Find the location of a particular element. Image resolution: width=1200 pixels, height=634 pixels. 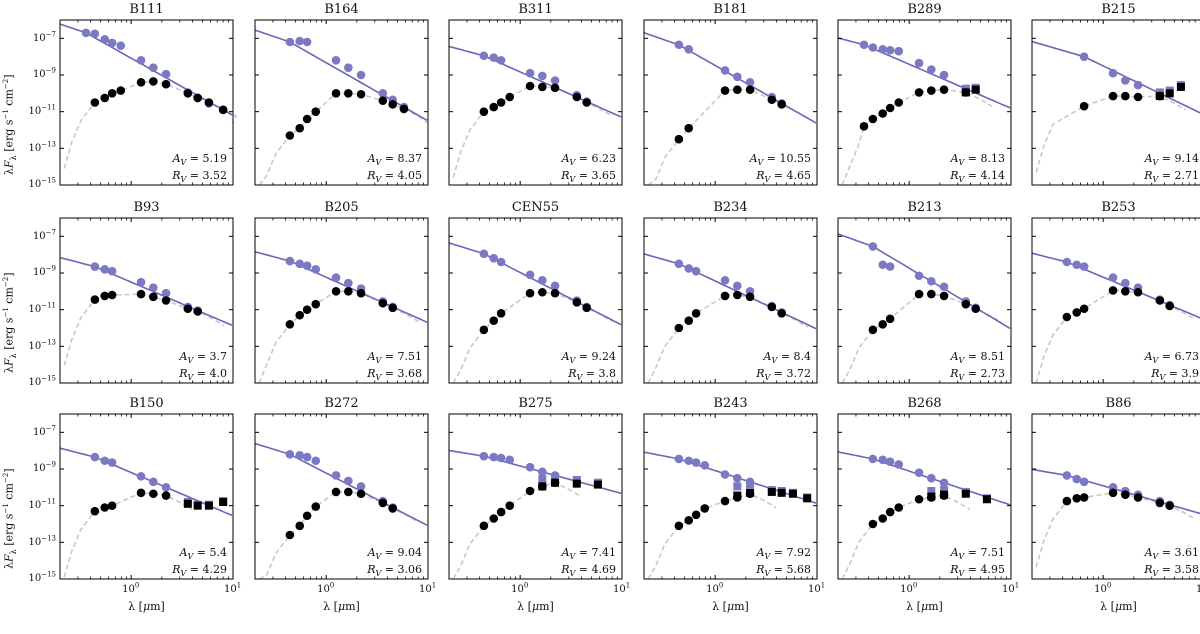

y-tick-label: 10−7 is located at coordinates (44, 431).